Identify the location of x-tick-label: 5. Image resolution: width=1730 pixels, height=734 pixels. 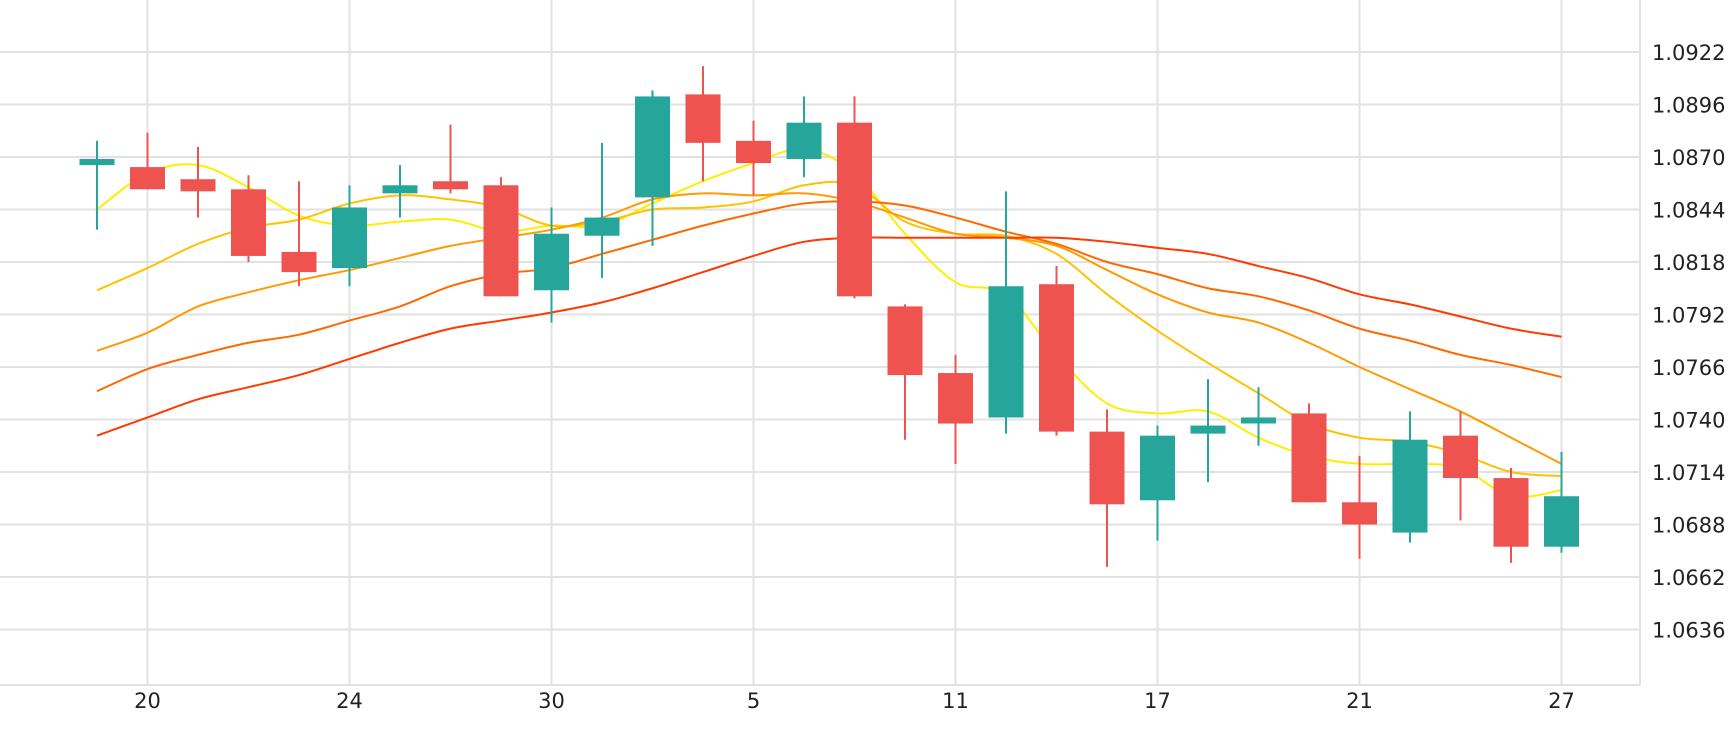
(753, 701).